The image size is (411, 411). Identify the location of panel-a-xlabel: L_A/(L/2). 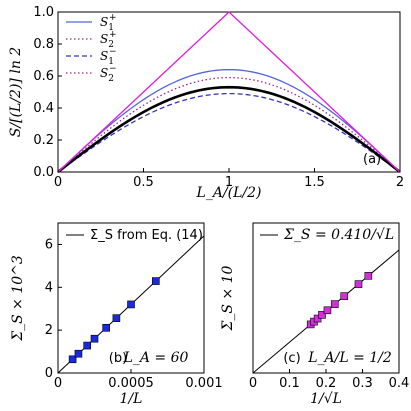
(229, 193).